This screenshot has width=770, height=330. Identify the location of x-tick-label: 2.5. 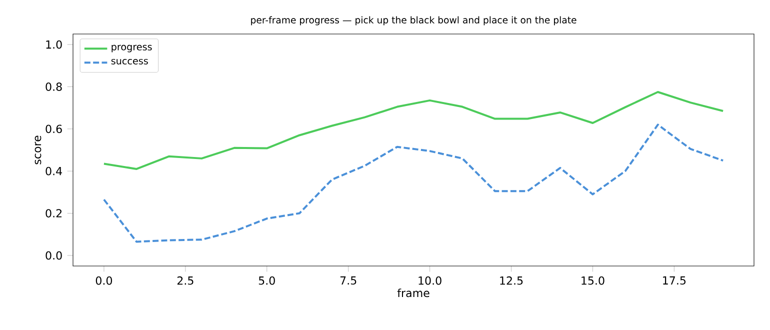
(185, 280).